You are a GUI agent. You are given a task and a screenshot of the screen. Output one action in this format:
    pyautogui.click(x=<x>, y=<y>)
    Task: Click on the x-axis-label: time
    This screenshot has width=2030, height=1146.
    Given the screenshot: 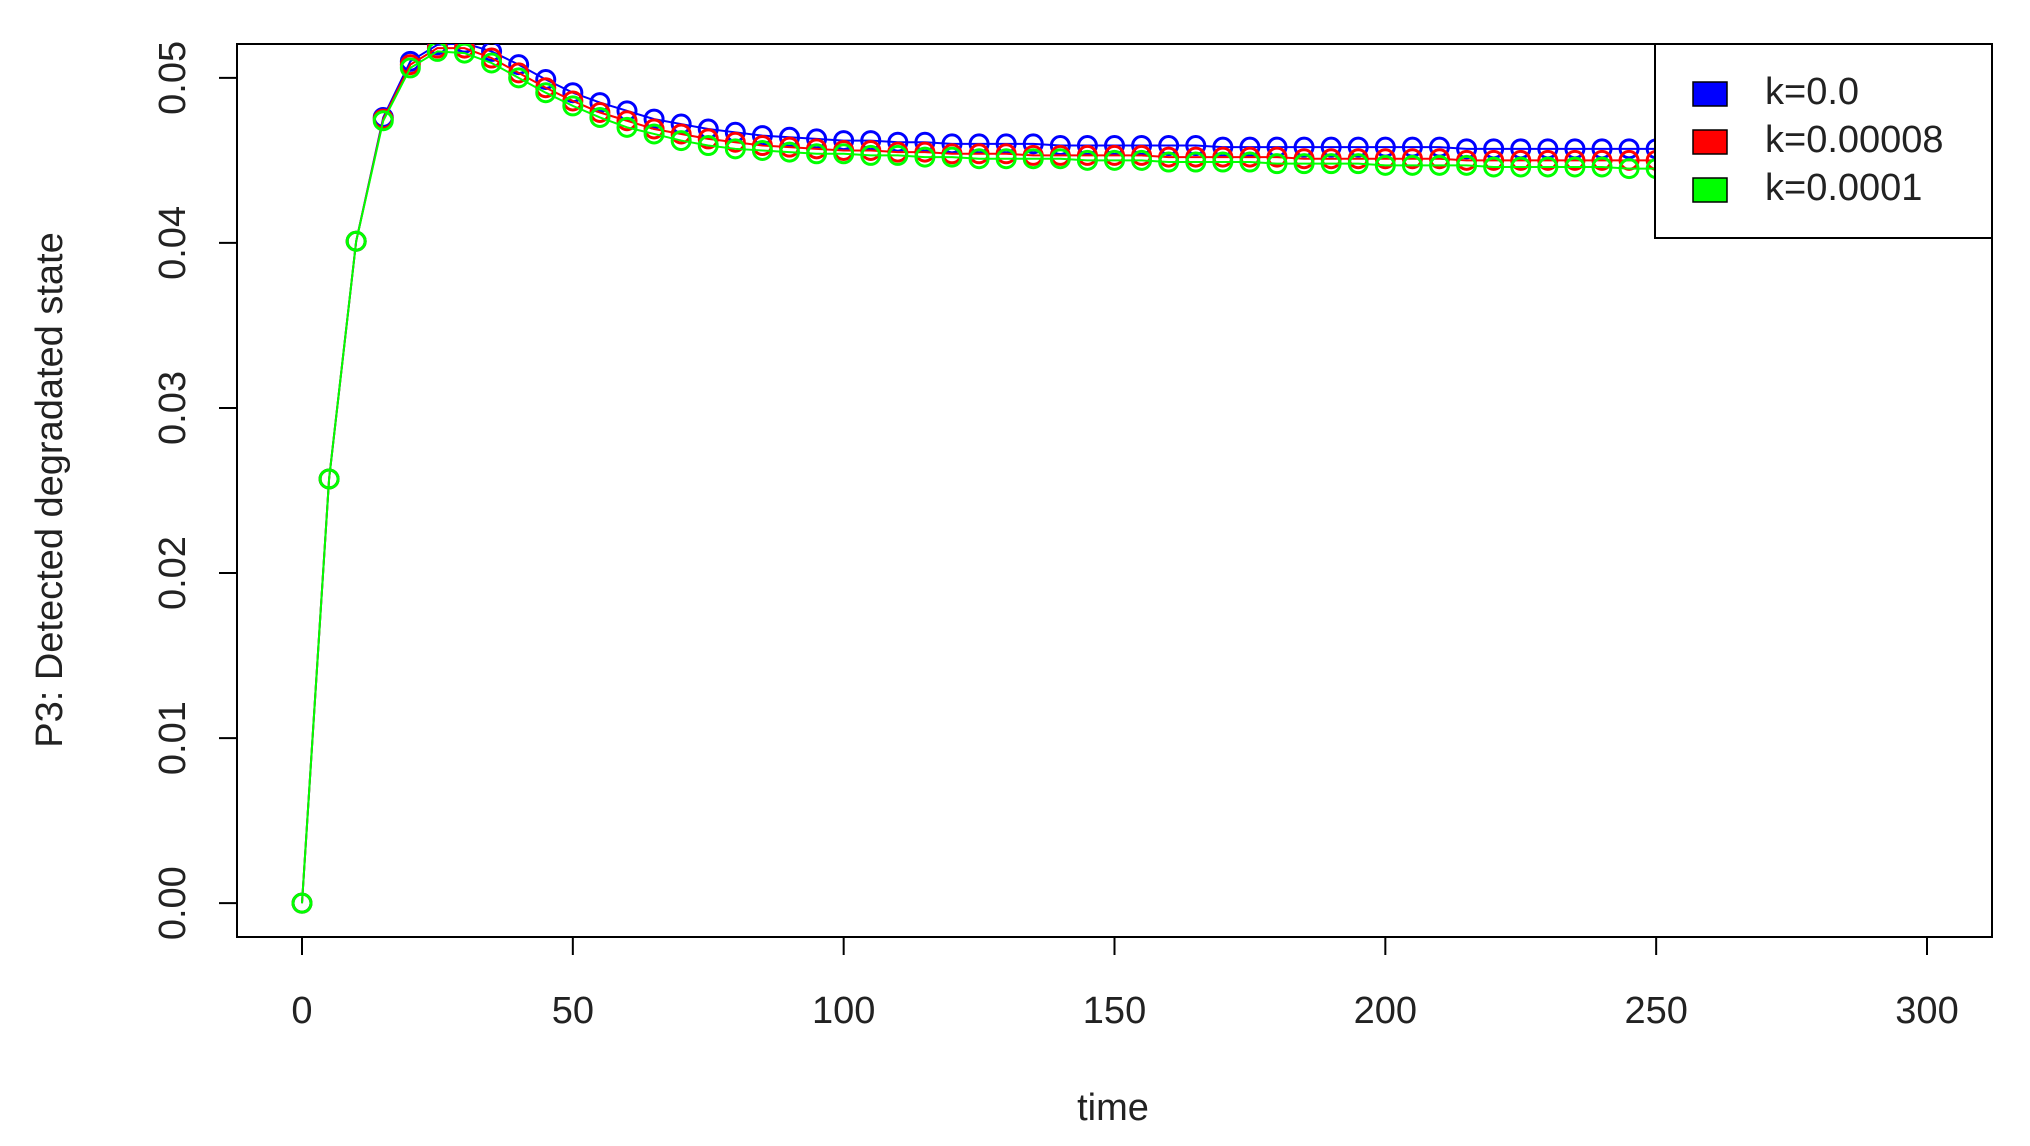 What is the action you would take?
    pyautogui.click(x=1113, y=1108)
    